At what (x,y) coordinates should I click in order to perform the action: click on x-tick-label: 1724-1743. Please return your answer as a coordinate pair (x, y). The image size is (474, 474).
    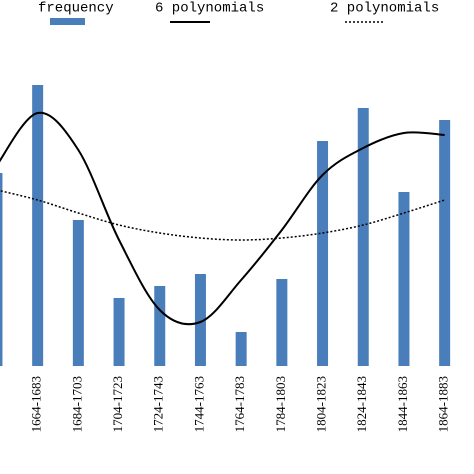
    Looking at the image, I should click on (158, 404).